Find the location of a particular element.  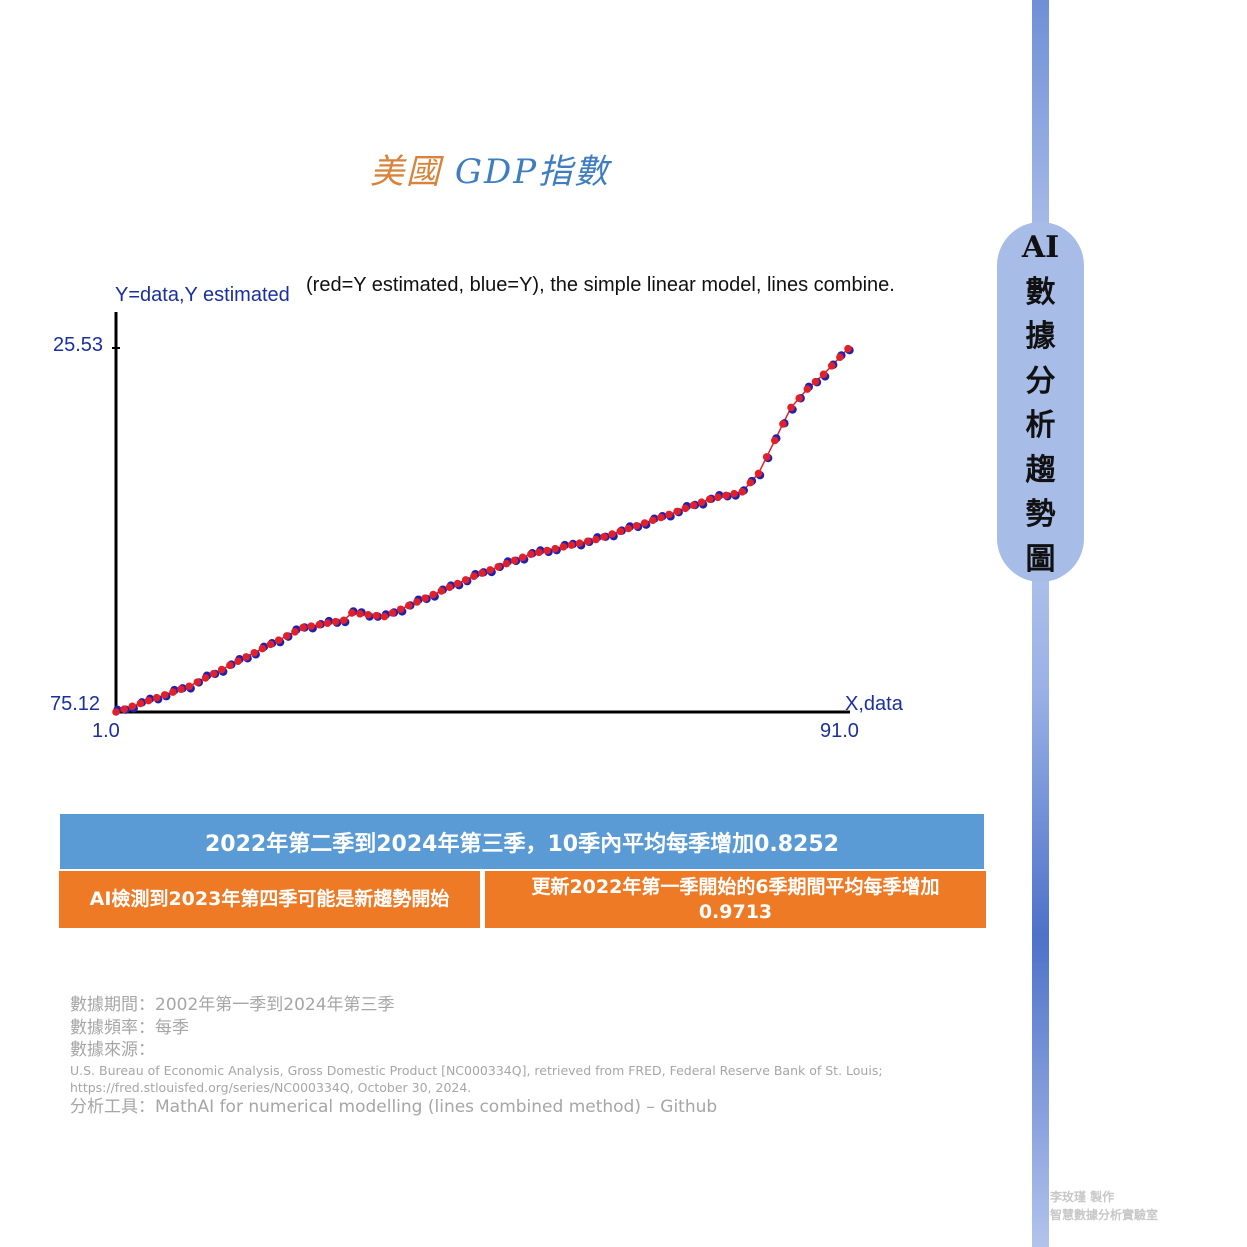

side-title: AI 數據分析趨勢圖 is located at coordinates (1040, 404).